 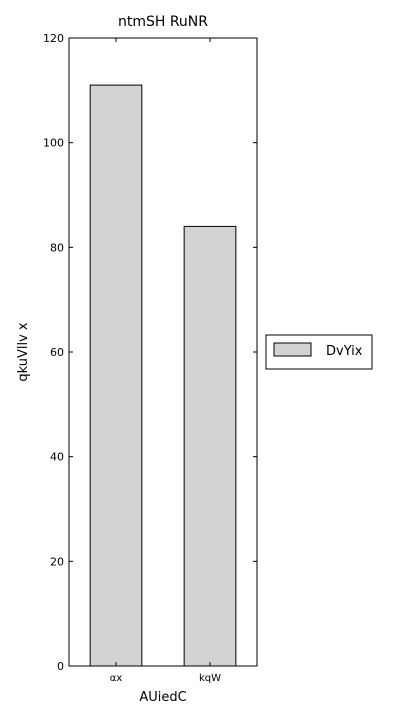 I want to click on x-tick-label-0: αx, so click(x=116, y=678).